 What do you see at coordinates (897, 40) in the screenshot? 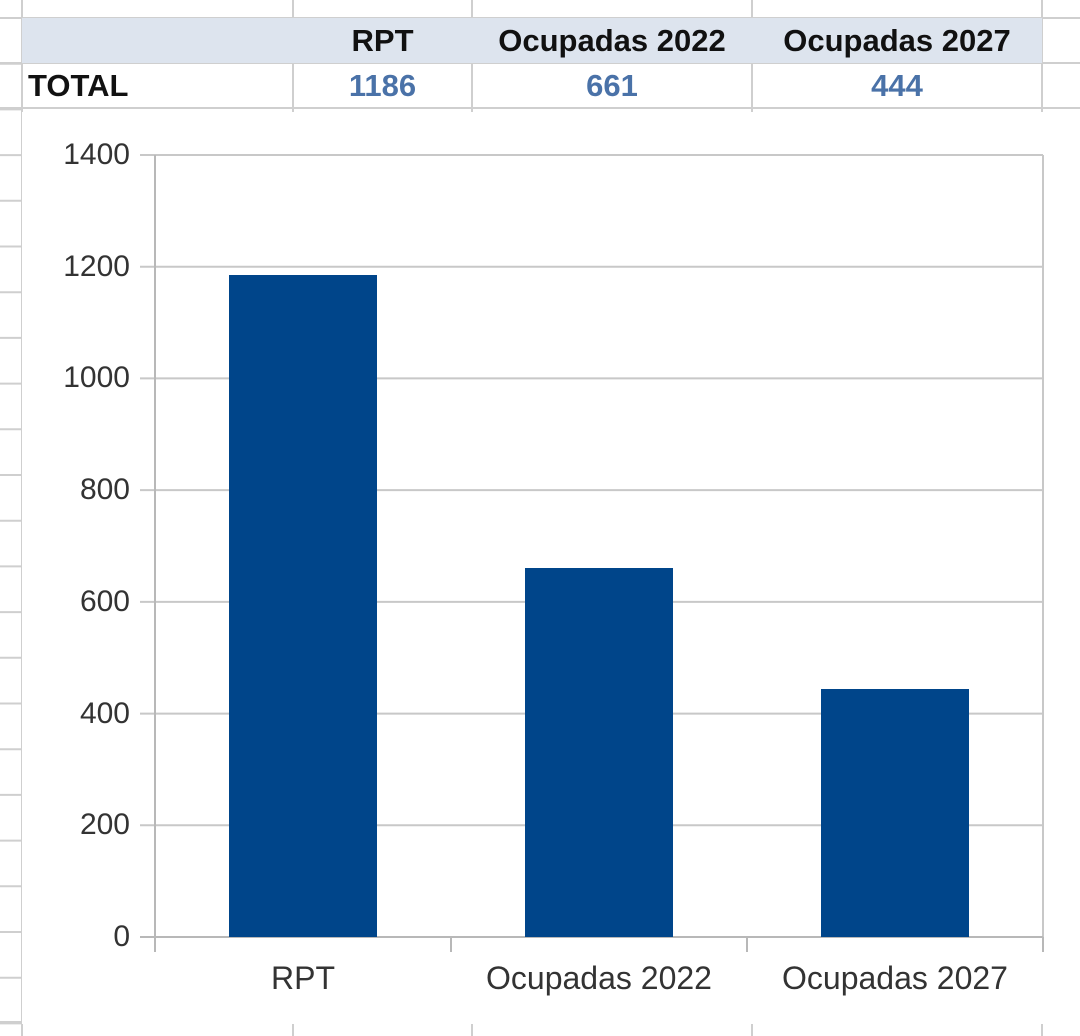
I see `table-header-ocupadas-2027: Ocupadas 2027` at bounding box center [897, 40].